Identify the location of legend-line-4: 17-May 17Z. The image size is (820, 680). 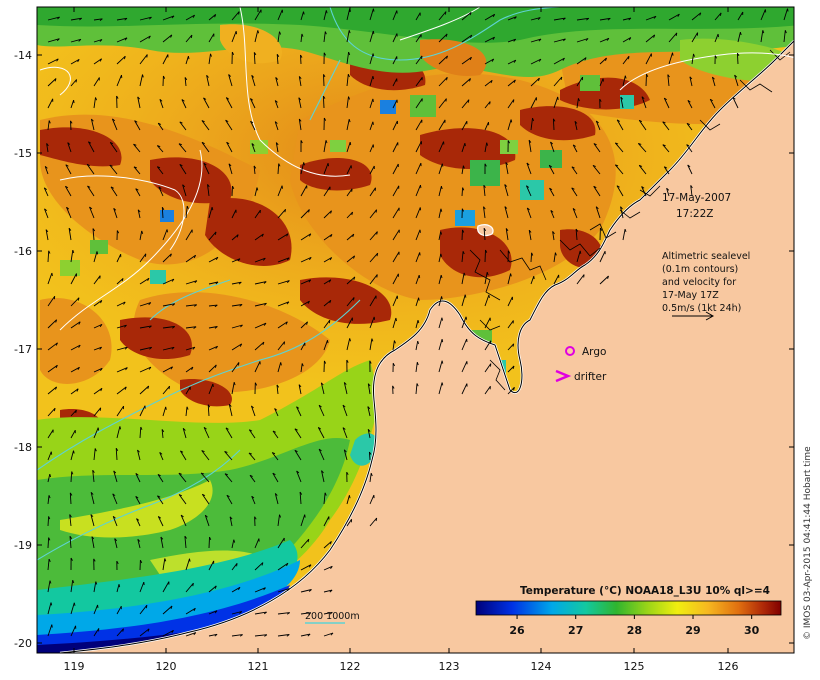
(690, 295).